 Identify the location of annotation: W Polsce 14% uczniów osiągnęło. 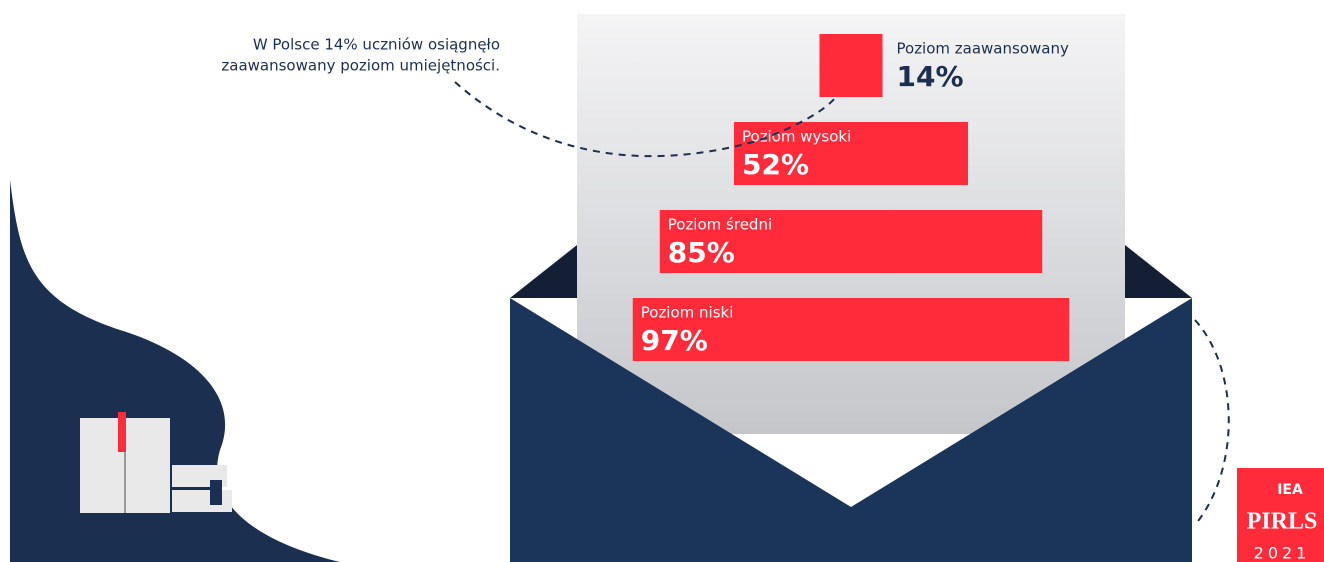
(376, 45).